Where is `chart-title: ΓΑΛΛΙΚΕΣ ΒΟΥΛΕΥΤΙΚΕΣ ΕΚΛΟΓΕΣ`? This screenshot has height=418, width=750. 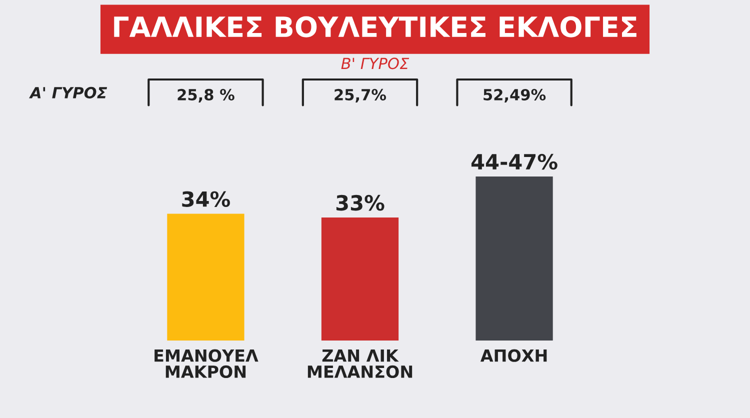 chart-title: ΓΑΛΛΙΚΕΣ ΒΟΥΛΕΥΤΙΚΕΣ ΕΚΛΟΓΕΣ is located at coordinates (375, 27).